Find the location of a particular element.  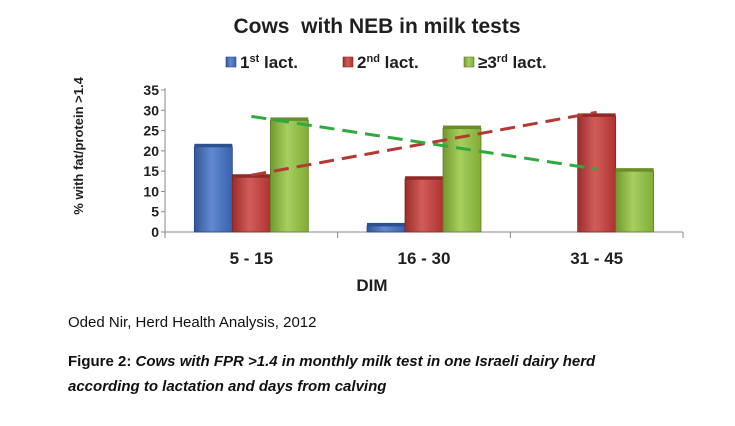

x-axis-categories: 5 - 15 16 - 30 31 - 45 is located at coordinates (427, 258).